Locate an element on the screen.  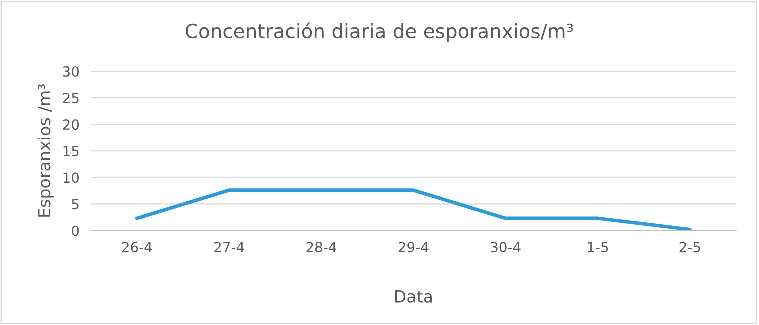
y-tick-label: 30 is located at coordinates (71, 71).